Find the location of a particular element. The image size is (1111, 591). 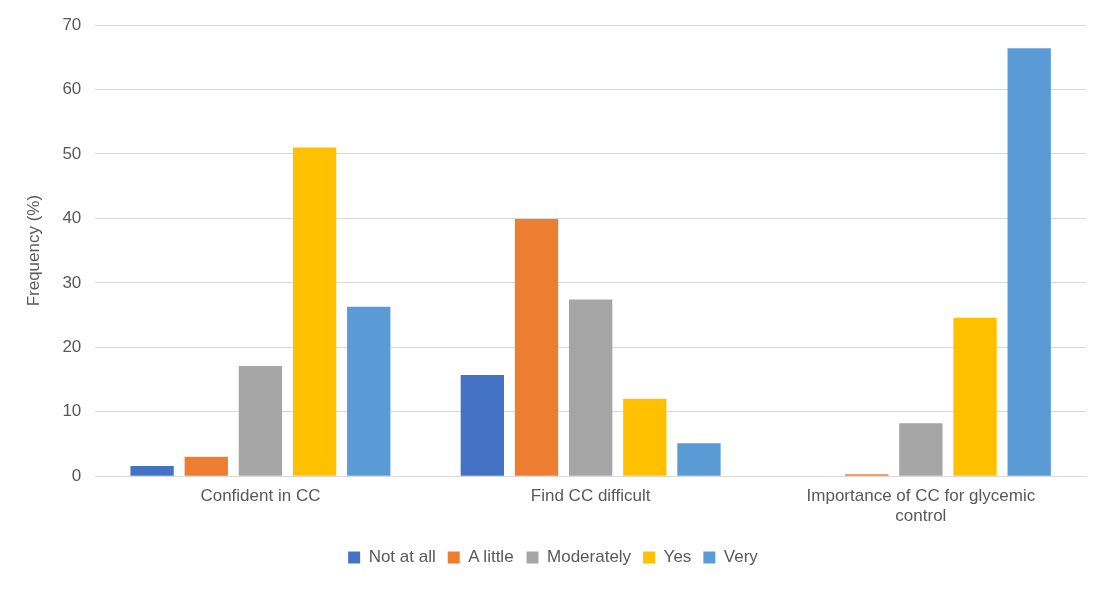

legend-label: Moderately is located at coordinates (589, 557).